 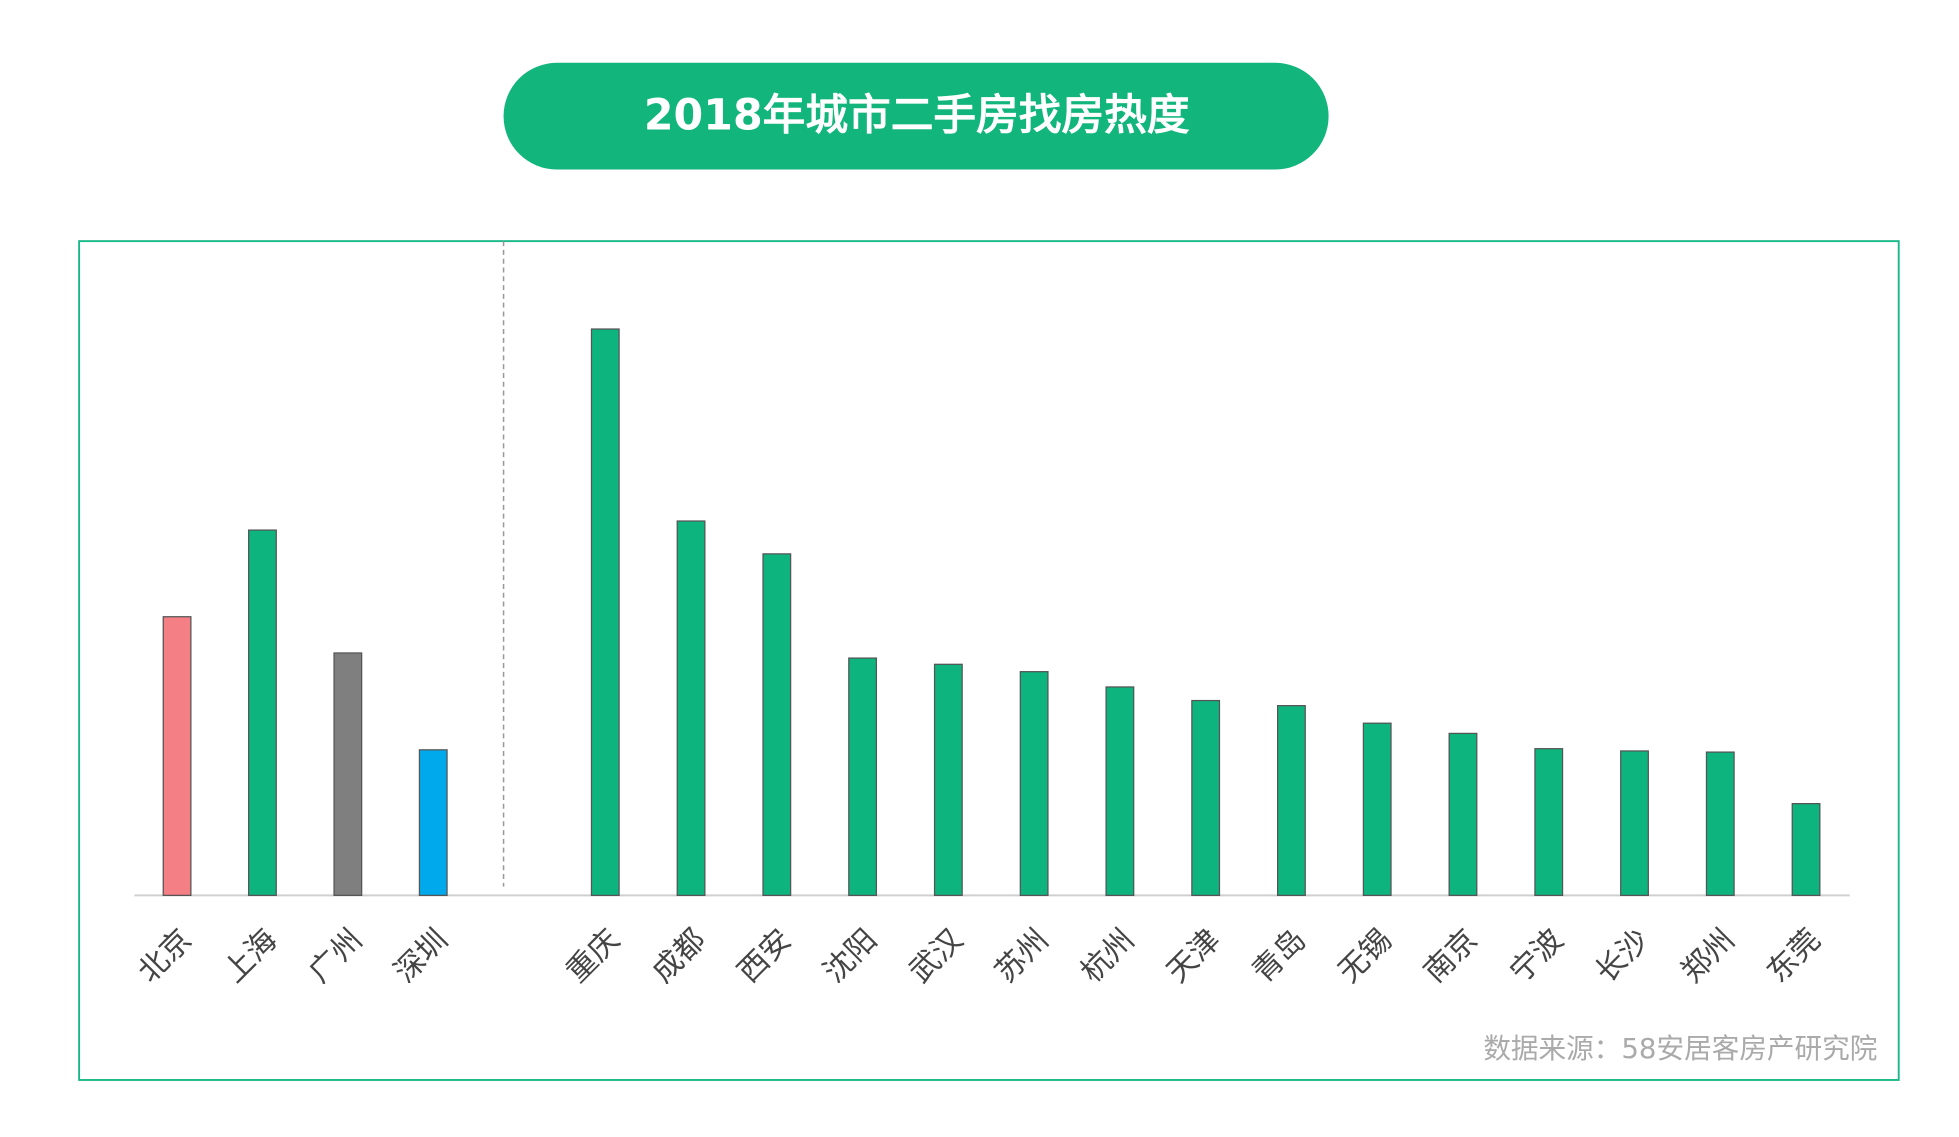 I want to click on x-tick-label: 长沙, so click(x=1622, y=955).